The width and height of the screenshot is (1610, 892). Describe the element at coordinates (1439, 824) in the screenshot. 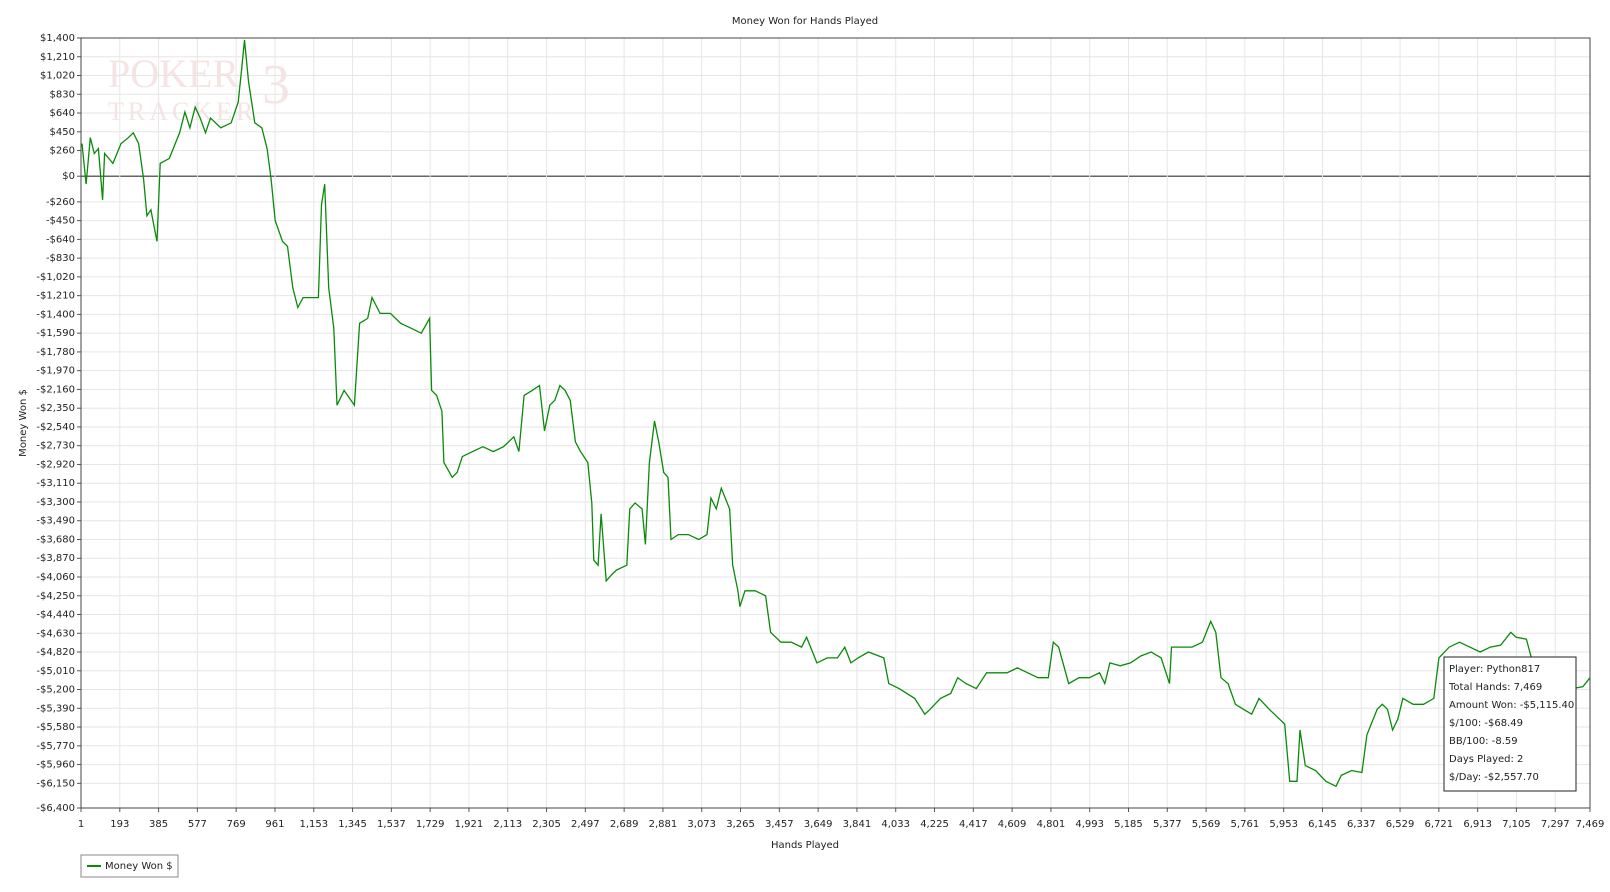

I see `x-tick-label: 6,721` at that location.